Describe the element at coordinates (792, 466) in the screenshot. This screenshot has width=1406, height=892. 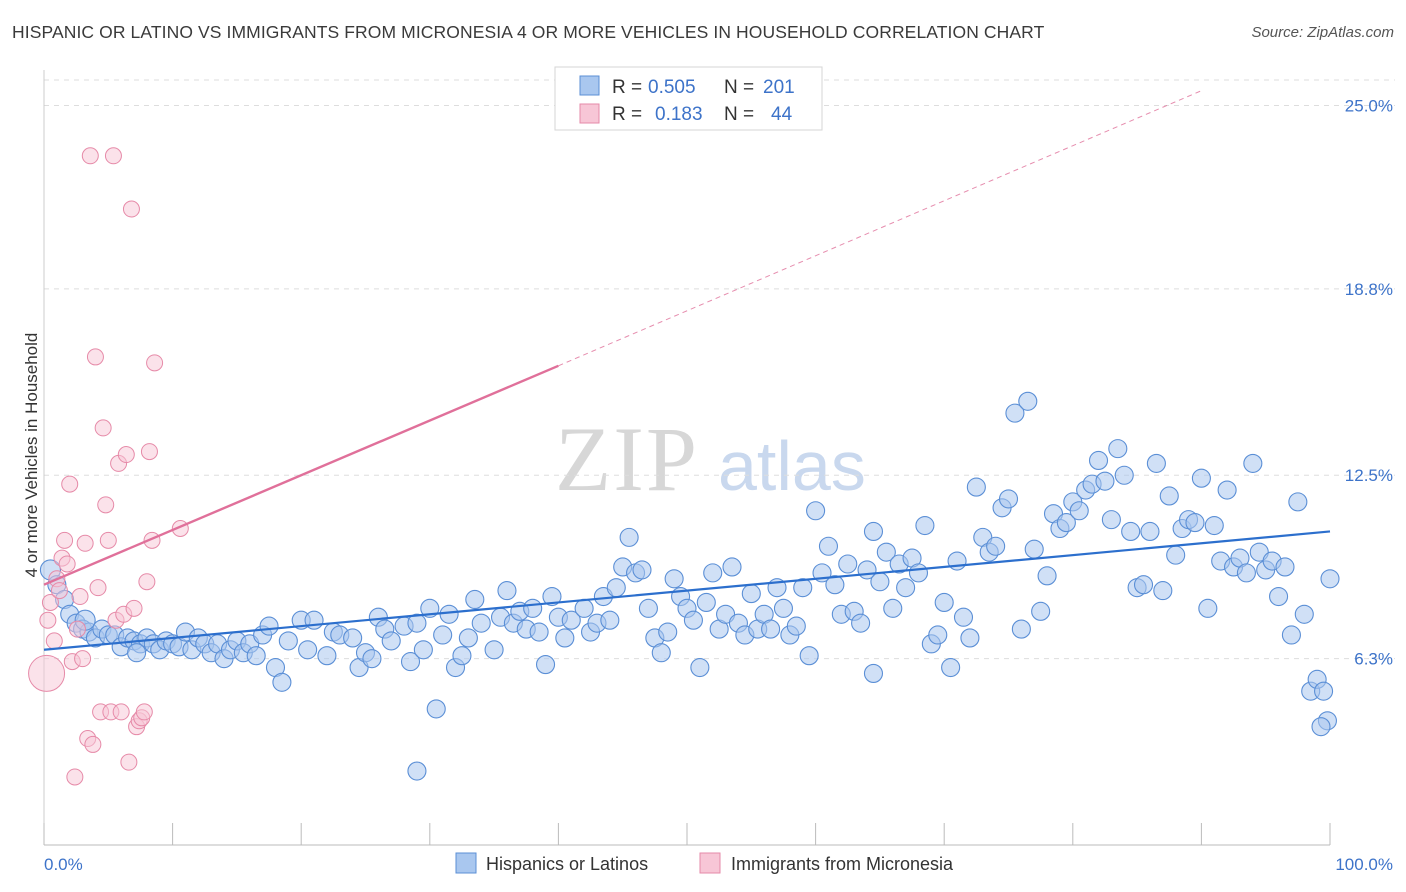
I see `watermark-atlas: atlas` at that location.